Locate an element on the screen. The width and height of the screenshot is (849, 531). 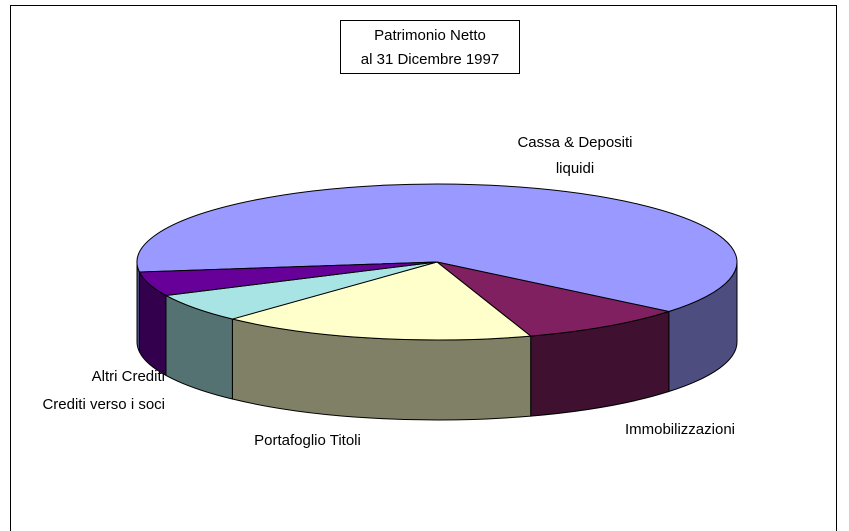
chart-subtitle: al 31 Dicembre 1997 is located at coordinates (430, 59).